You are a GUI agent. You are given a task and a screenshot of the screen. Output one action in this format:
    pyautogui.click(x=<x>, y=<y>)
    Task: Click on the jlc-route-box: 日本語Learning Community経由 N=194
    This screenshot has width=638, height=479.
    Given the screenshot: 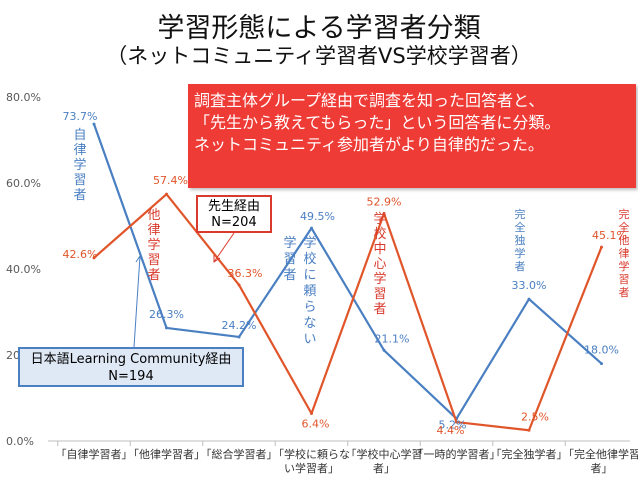 What is the action you would take?
    pyautogui.click(x=131, y=367)
    